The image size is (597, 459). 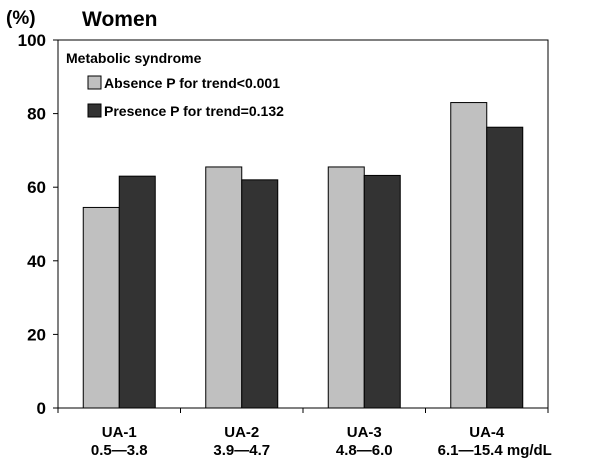 What do you see at coordinates (94, 82) in the screenshot?
I see `legend-swatch-absence` at bounding box center [94, 82].